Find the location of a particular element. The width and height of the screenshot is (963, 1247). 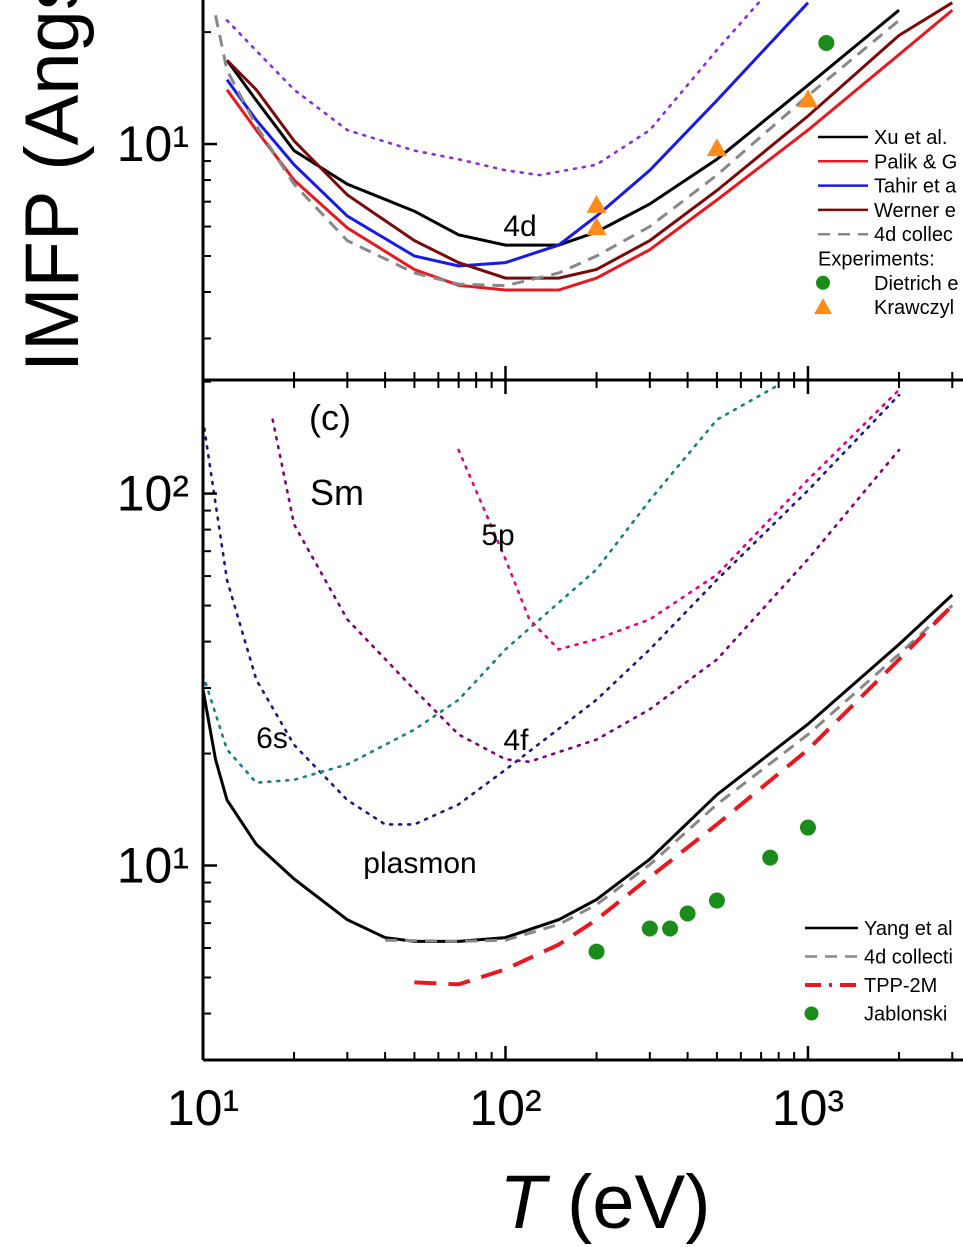

legend-label: Xu et al. is located at coordinates (910, 138).